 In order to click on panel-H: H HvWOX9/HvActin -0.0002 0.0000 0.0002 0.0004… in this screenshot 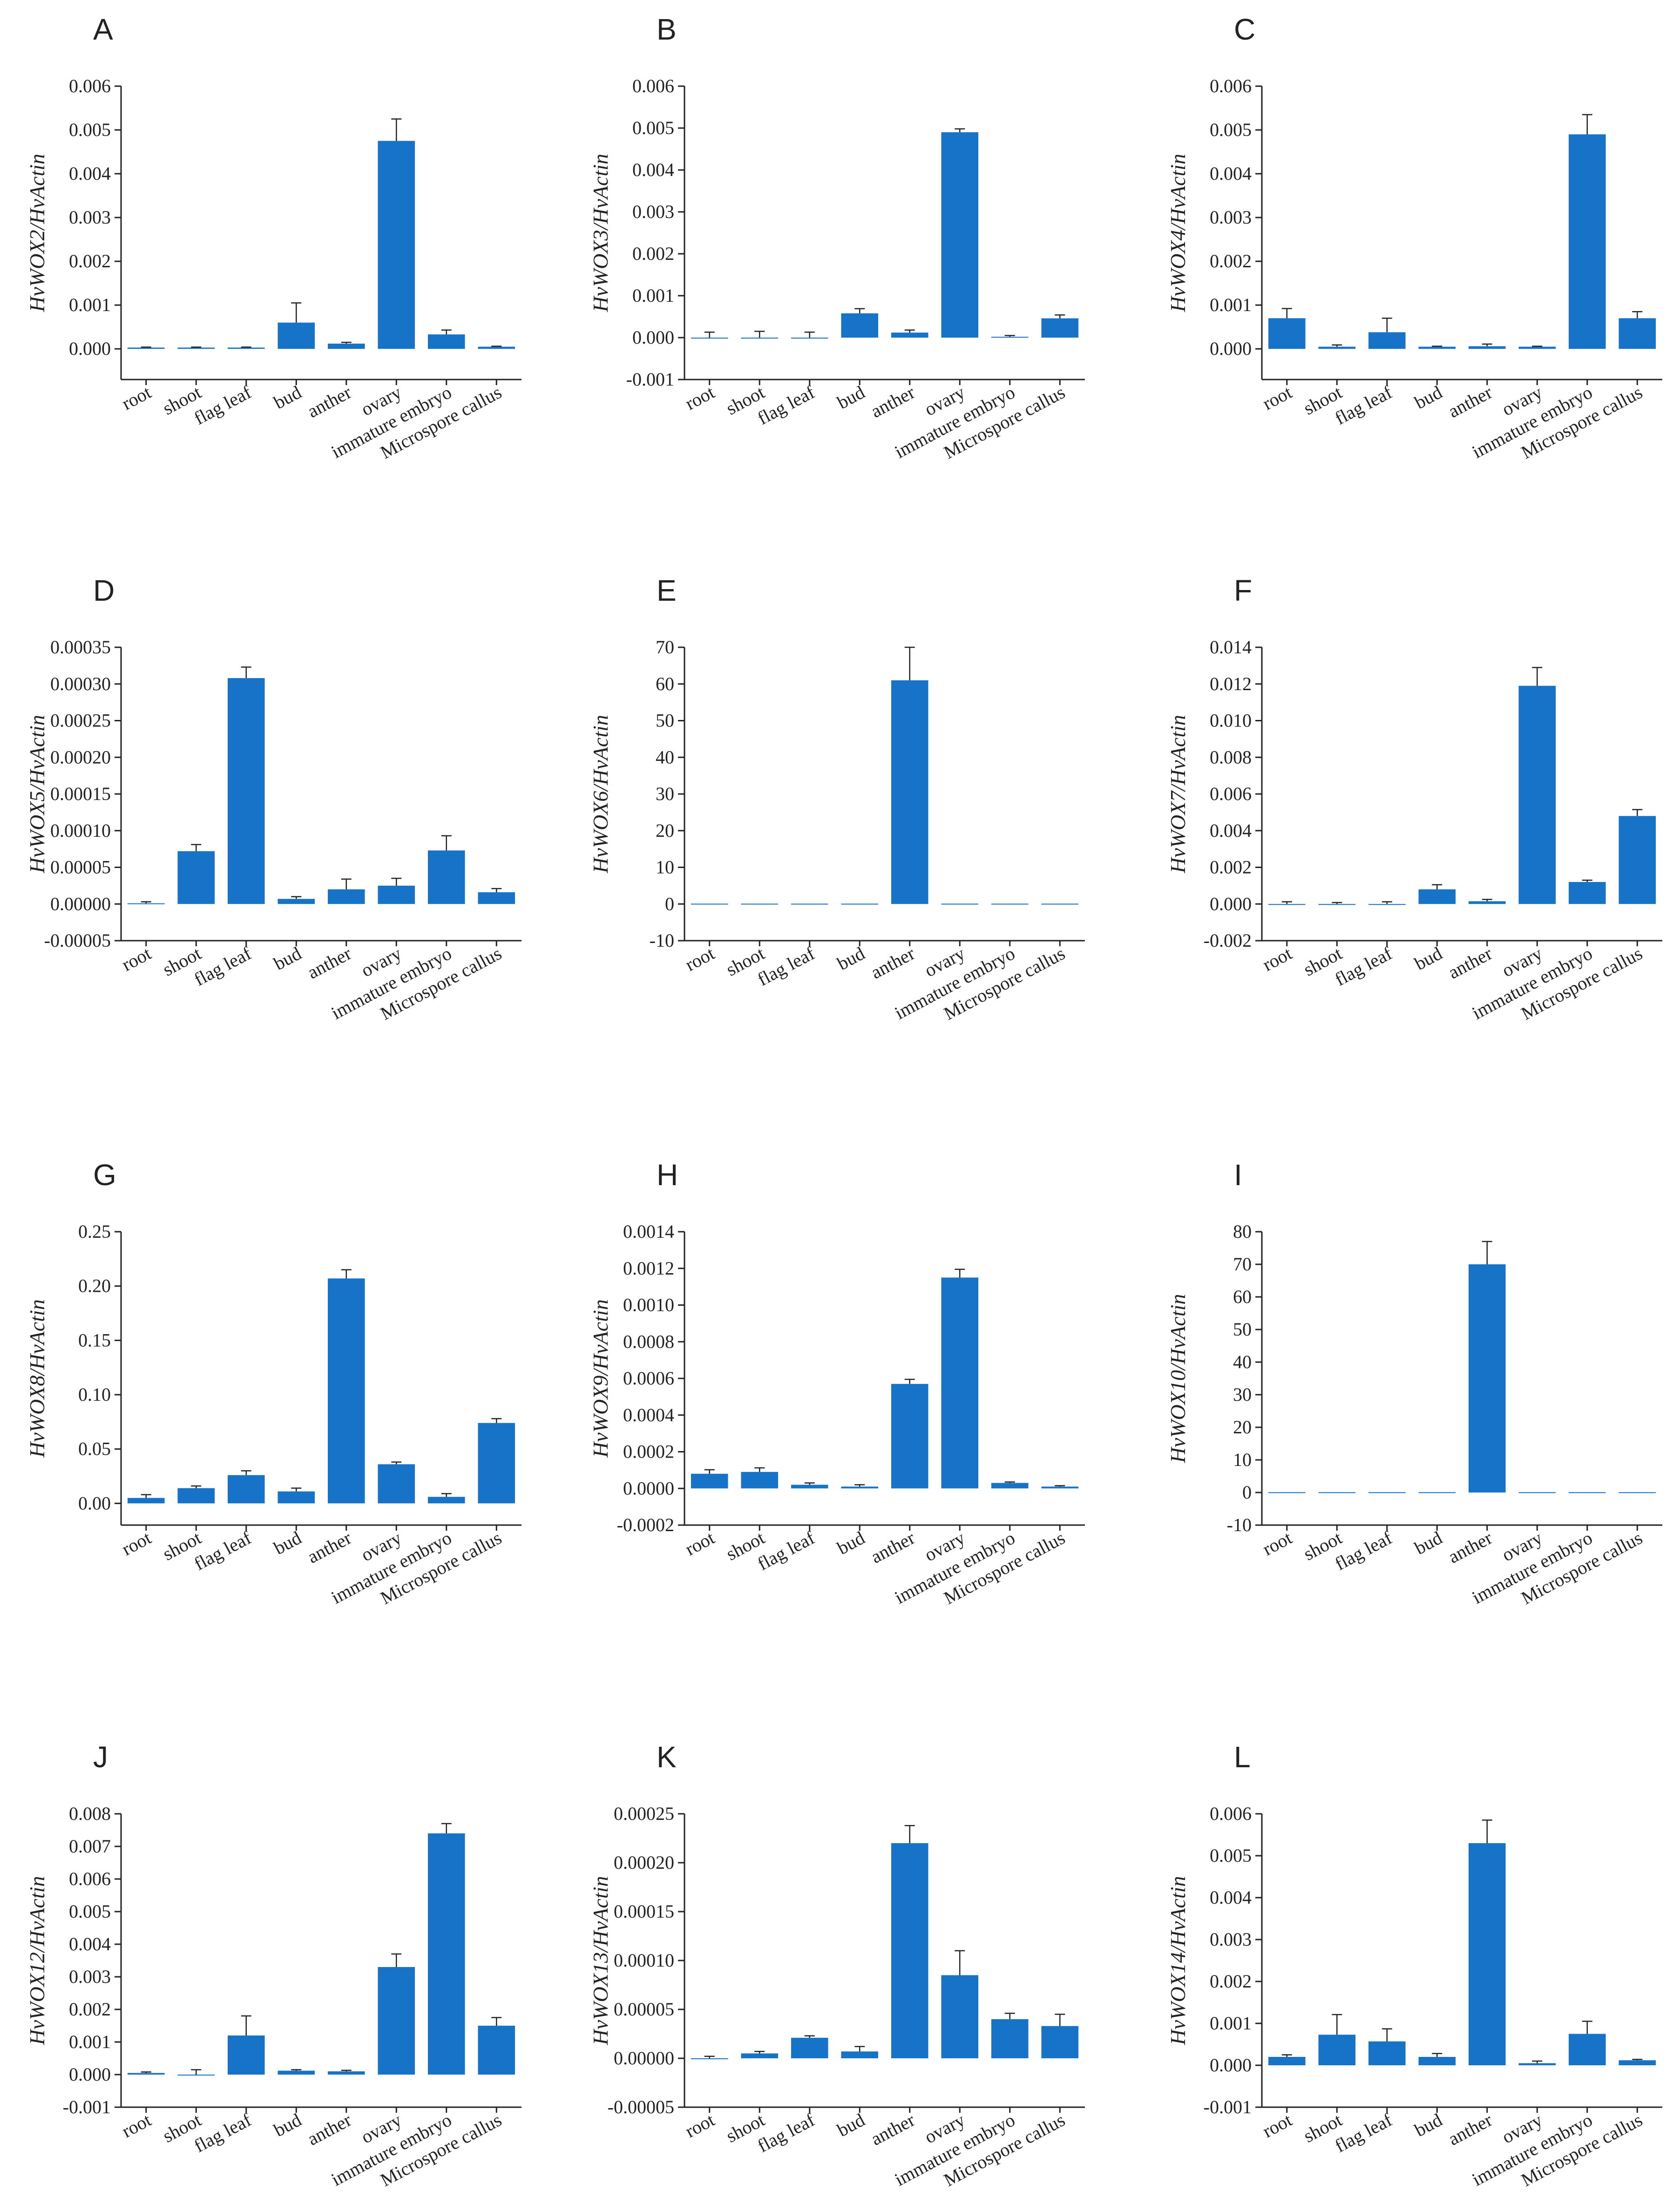, I will do `click(837, 1383)`.